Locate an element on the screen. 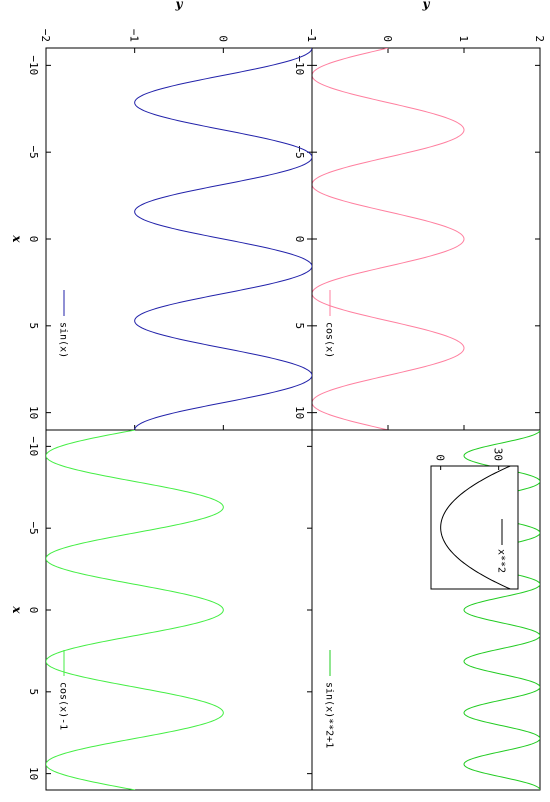  inset-y-tick-label: 30 is located at coordinates (498, 454).